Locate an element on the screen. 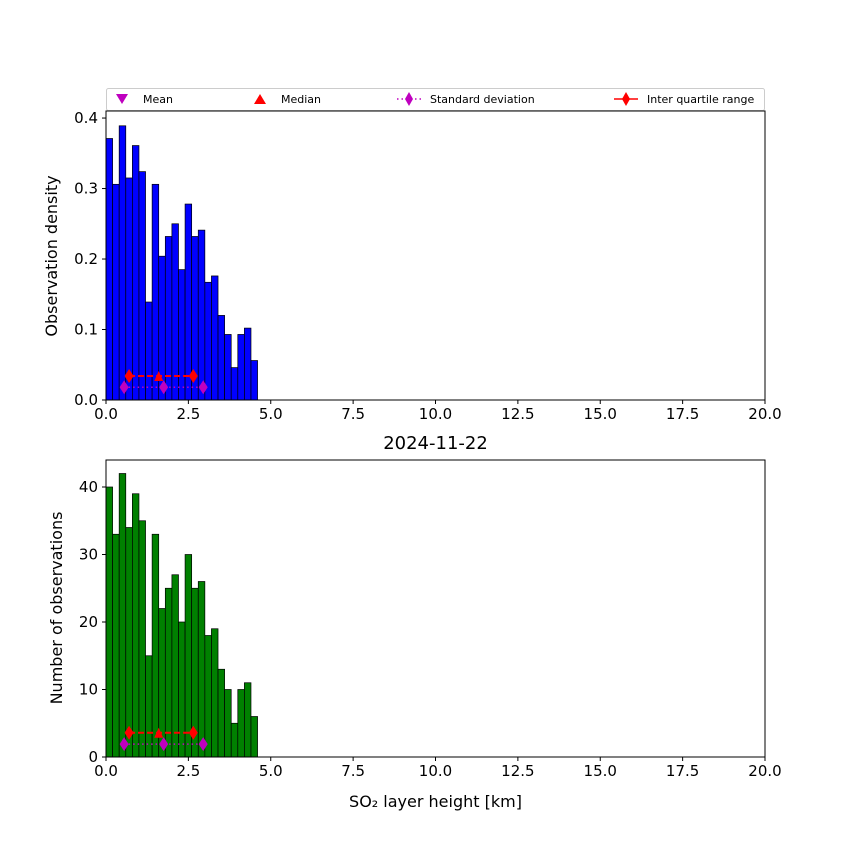 Image resolution: width=850 pixels, height=850 pixels. density-y-tick-label: 0.4 is located at coordinates (86, 118).